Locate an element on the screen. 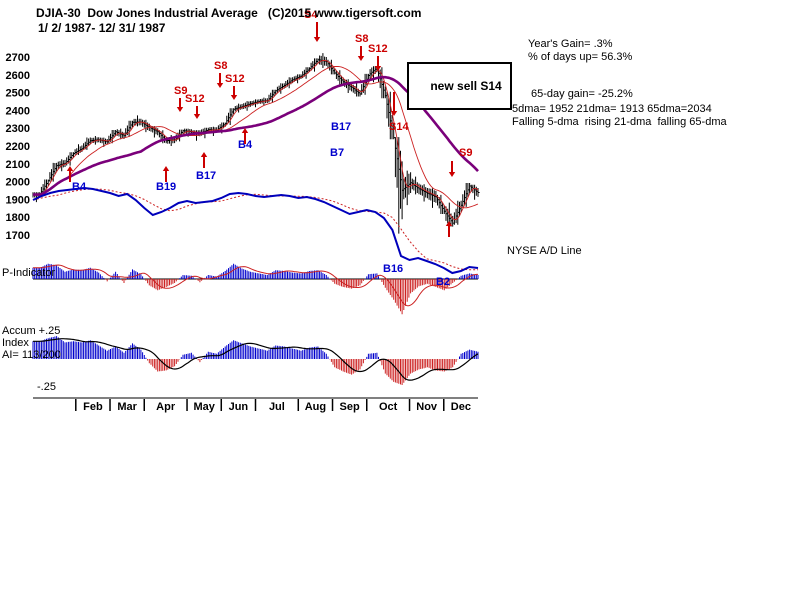 This screenshot has height=600, width=800. ad-line-label: NYSE A/D Line is located at coordinates (544, 251).